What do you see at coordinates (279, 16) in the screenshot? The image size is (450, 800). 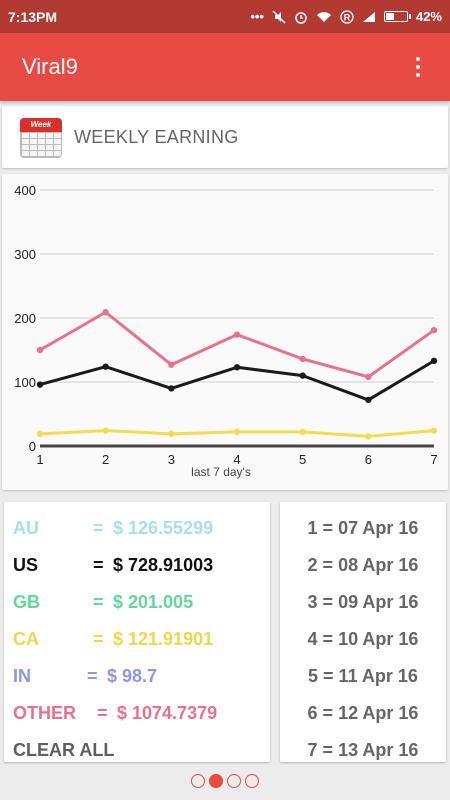 I see `mute-icon` at bounding box center [279, 16].